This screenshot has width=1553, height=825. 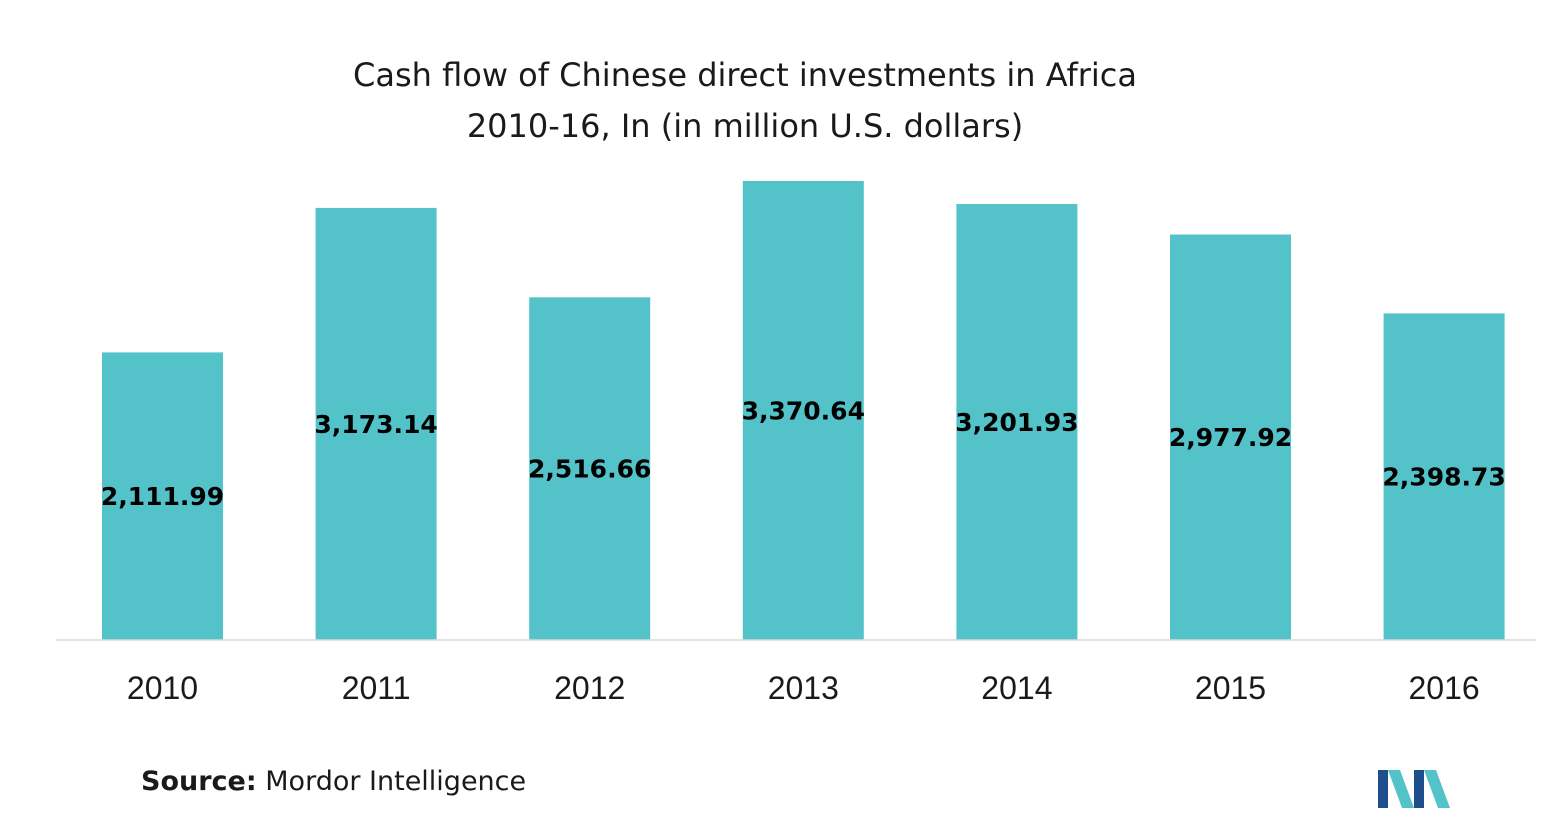 I want to click on x-axis-tick-labels: 2010 2011 2012 2013 2014 2015 2016, so click(x=803, y=688).